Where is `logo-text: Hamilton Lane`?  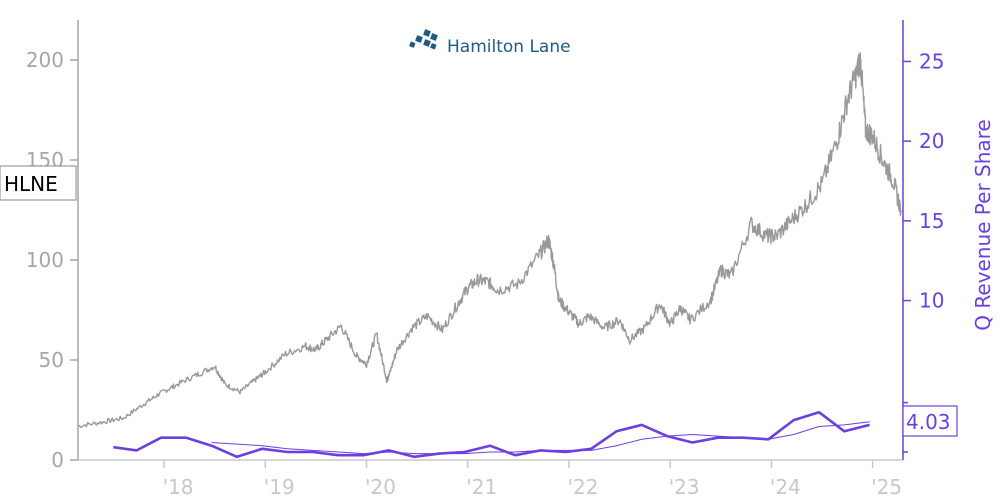
logo-text: Hamilton Lane is located at coordinates (509, 47).